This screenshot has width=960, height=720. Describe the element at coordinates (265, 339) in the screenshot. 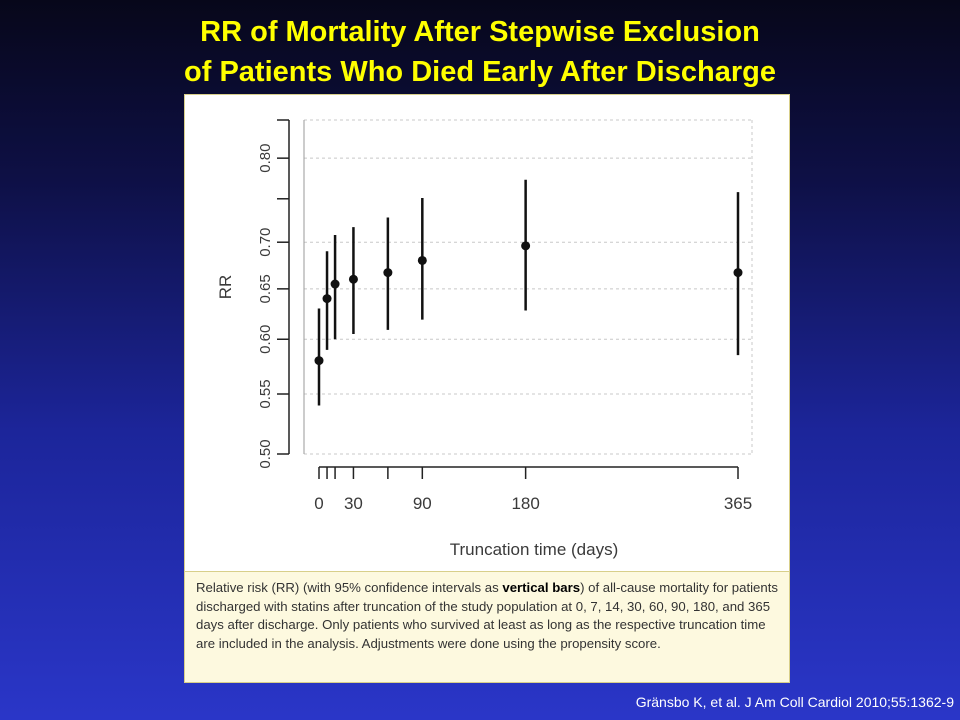

I see `y-tick-label: 0.60` at that location.